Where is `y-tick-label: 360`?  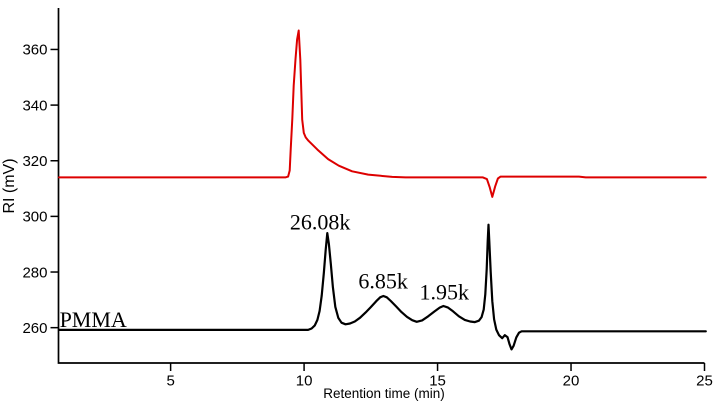
y-tick-label: 360 is located at coordinates (34, 50).